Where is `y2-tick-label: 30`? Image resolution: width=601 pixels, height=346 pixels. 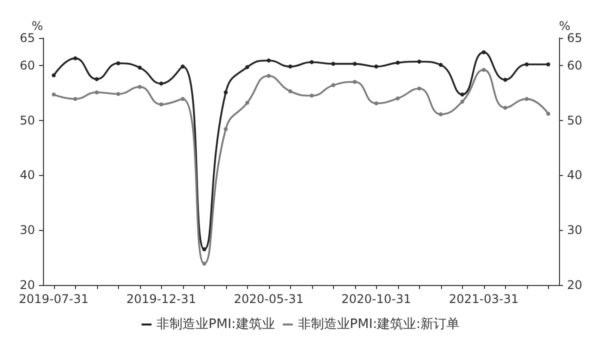
y2-tick-label: 30 is located at coordinates (574, 230).